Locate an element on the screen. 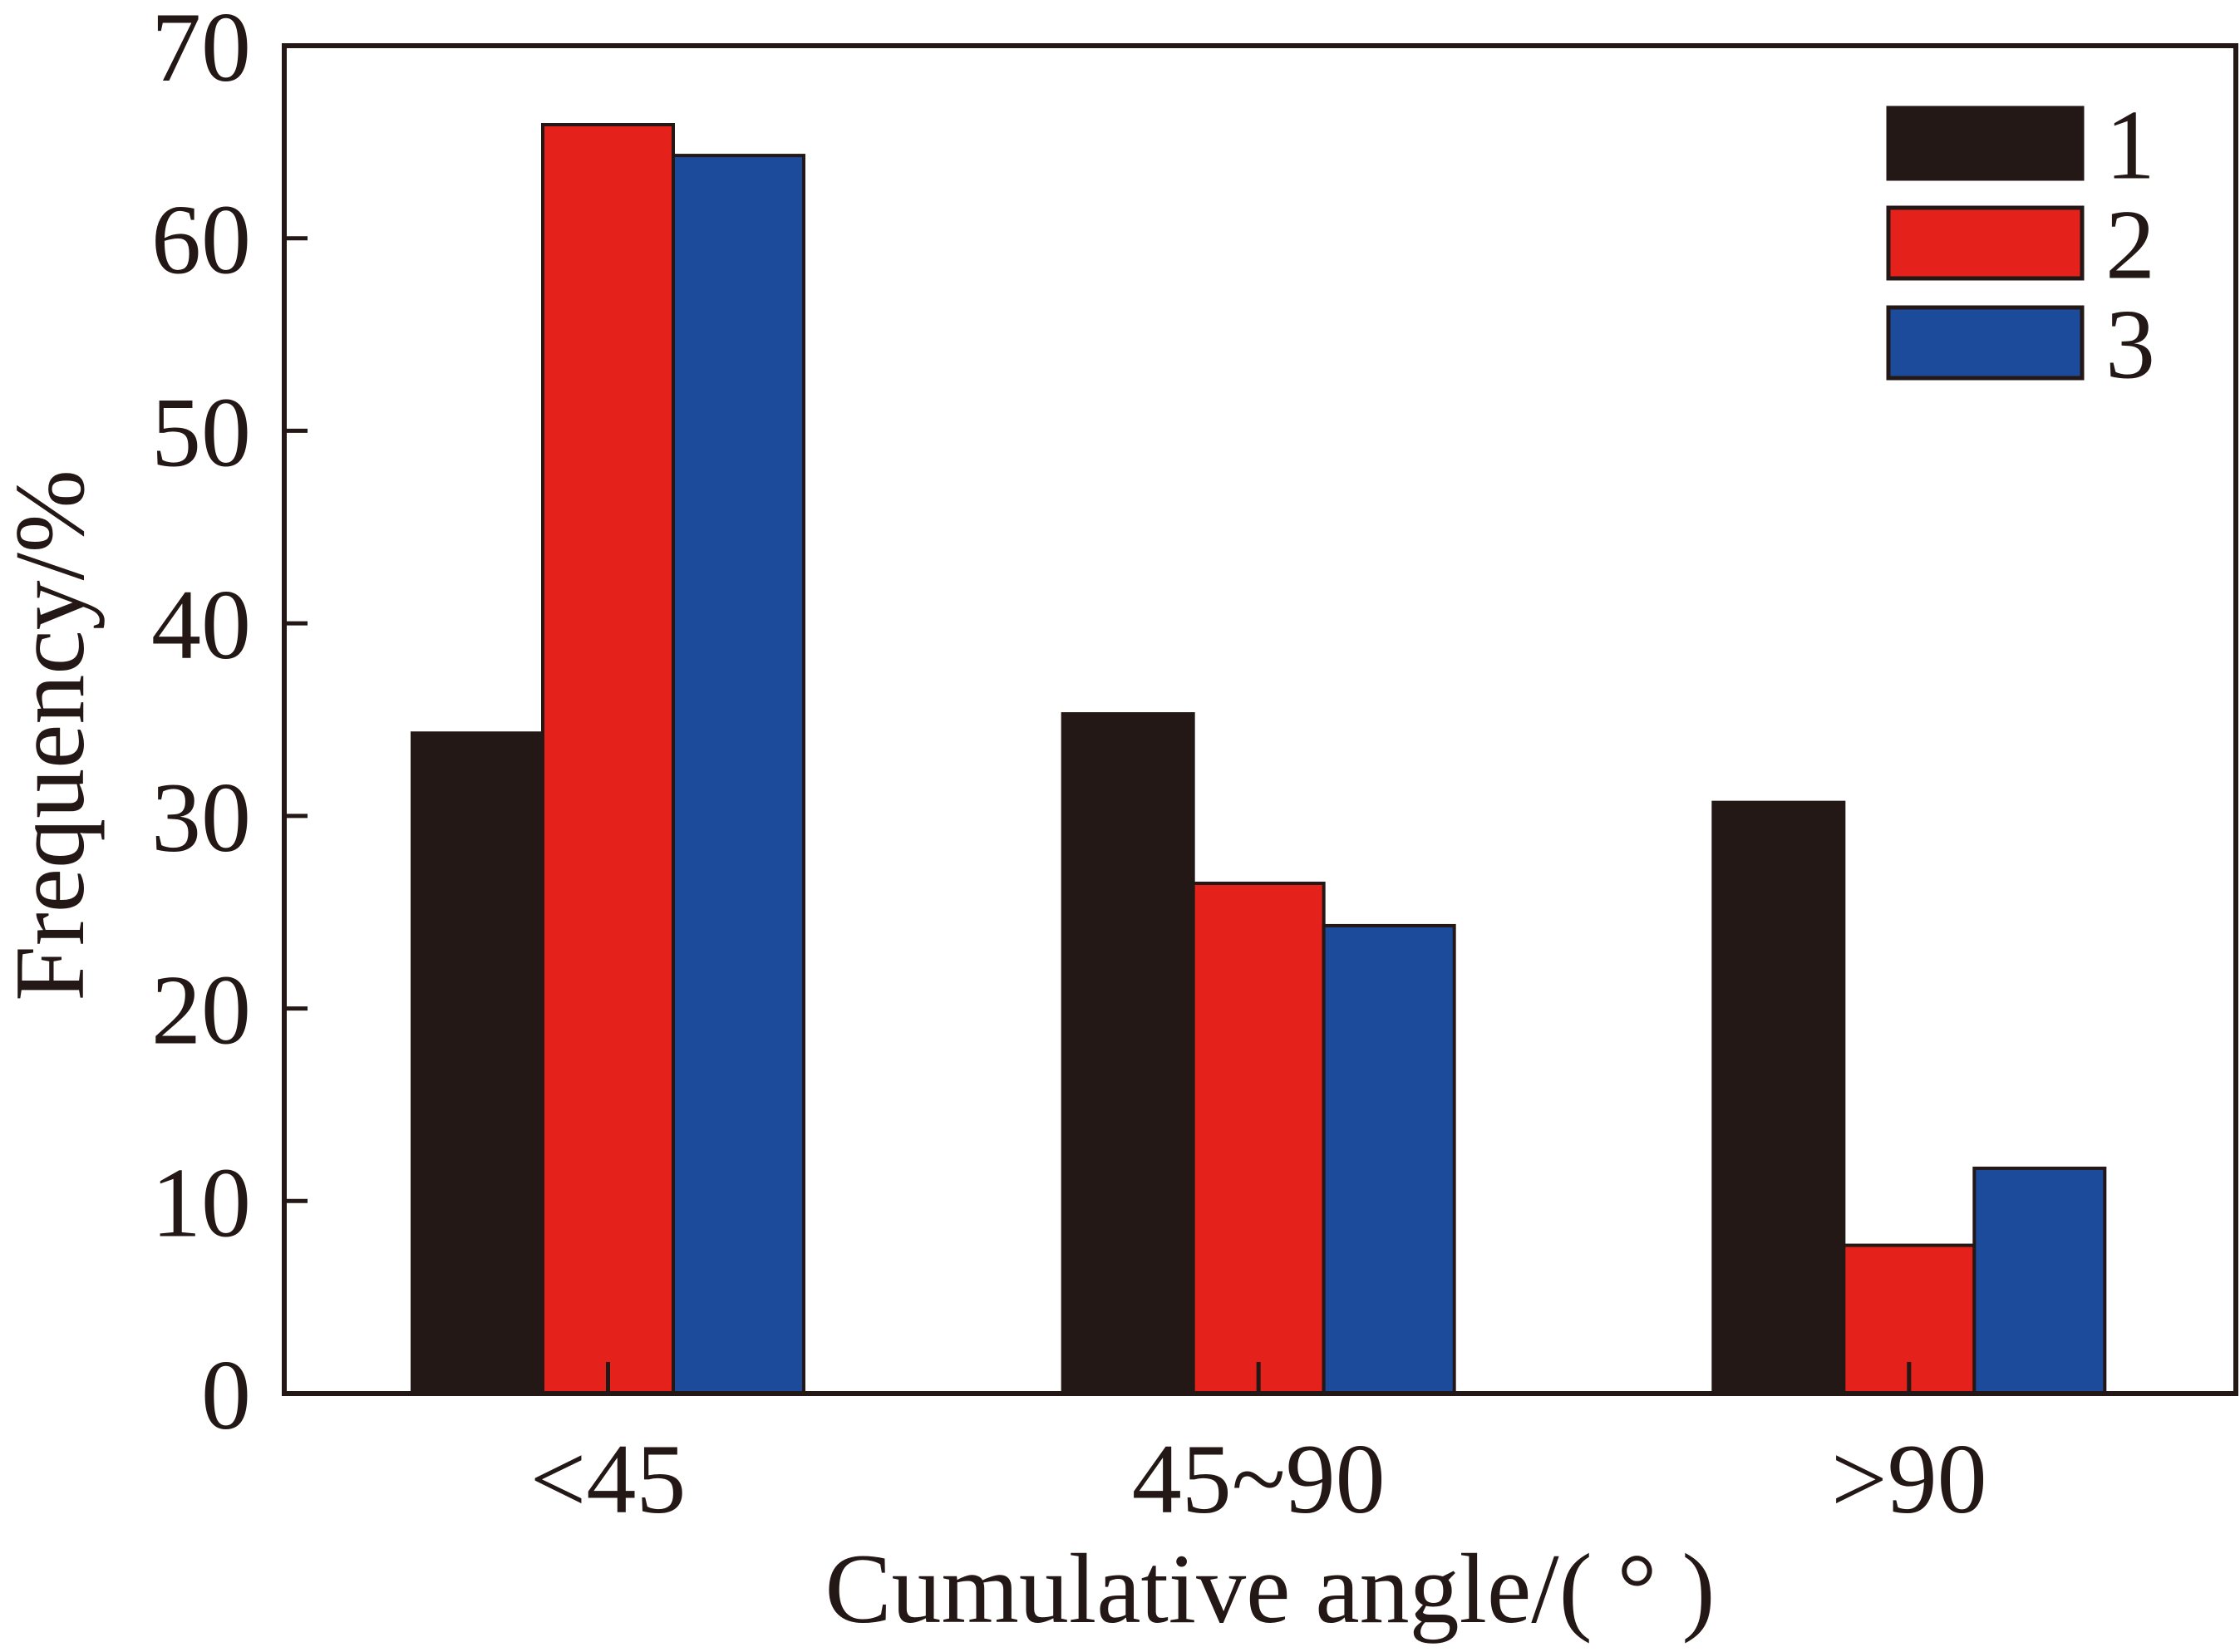  y-tick-label: 0 is located at coordinates (226, 1395).